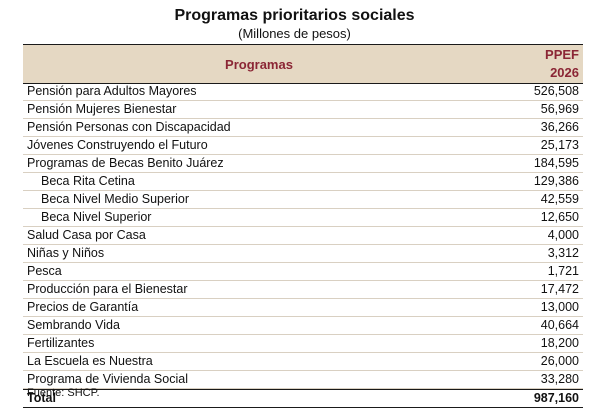 The image size is (589, 408). I want to click on table-row-sub: Beca Nivel Medio Superior 42,559, so click(303, 200).